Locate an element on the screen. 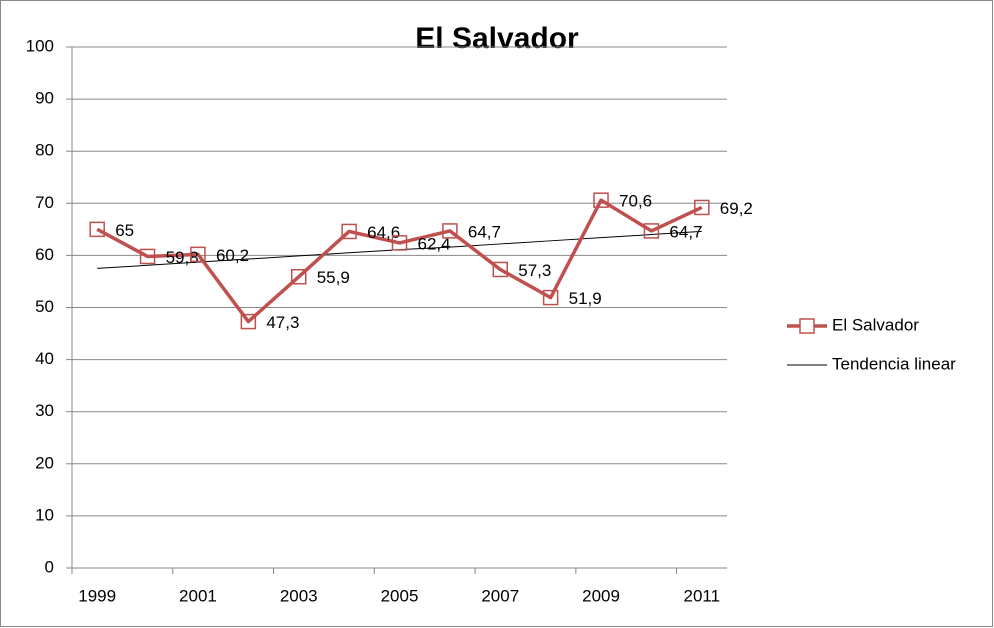  data-label: 70,6 is located at coordinates (635, 201).